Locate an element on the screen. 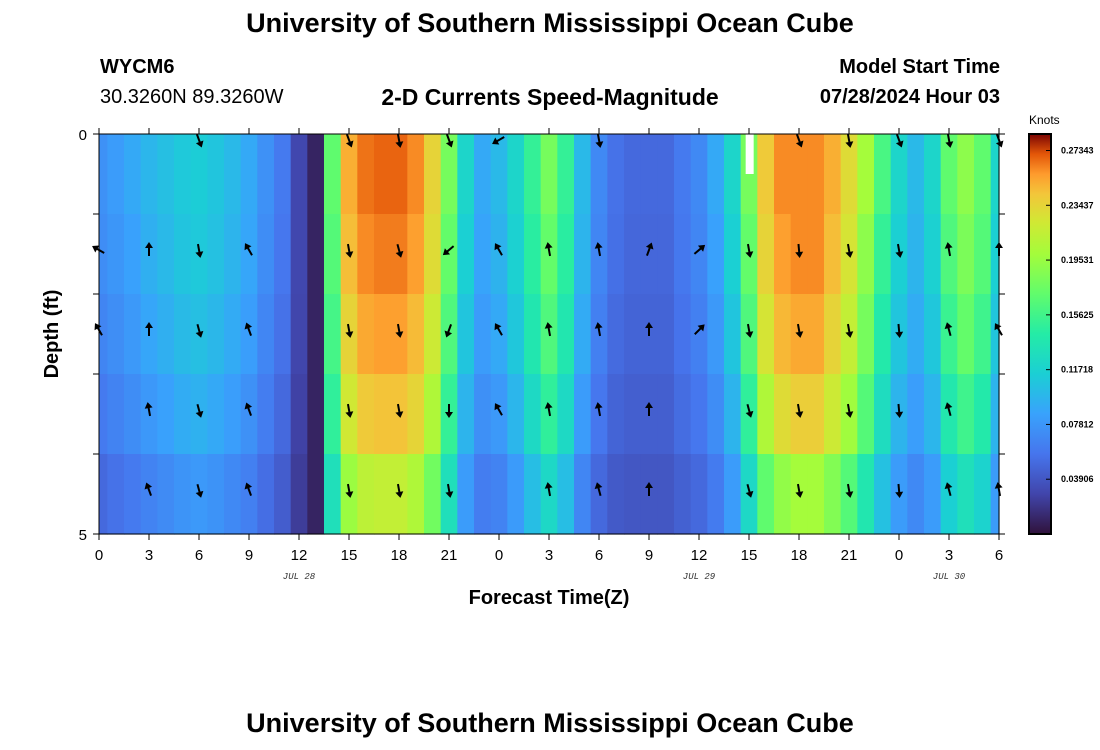 The image size is (1100, 750). colorbar-tick-label: 0.07812 is located at coordinates (1077, 424).